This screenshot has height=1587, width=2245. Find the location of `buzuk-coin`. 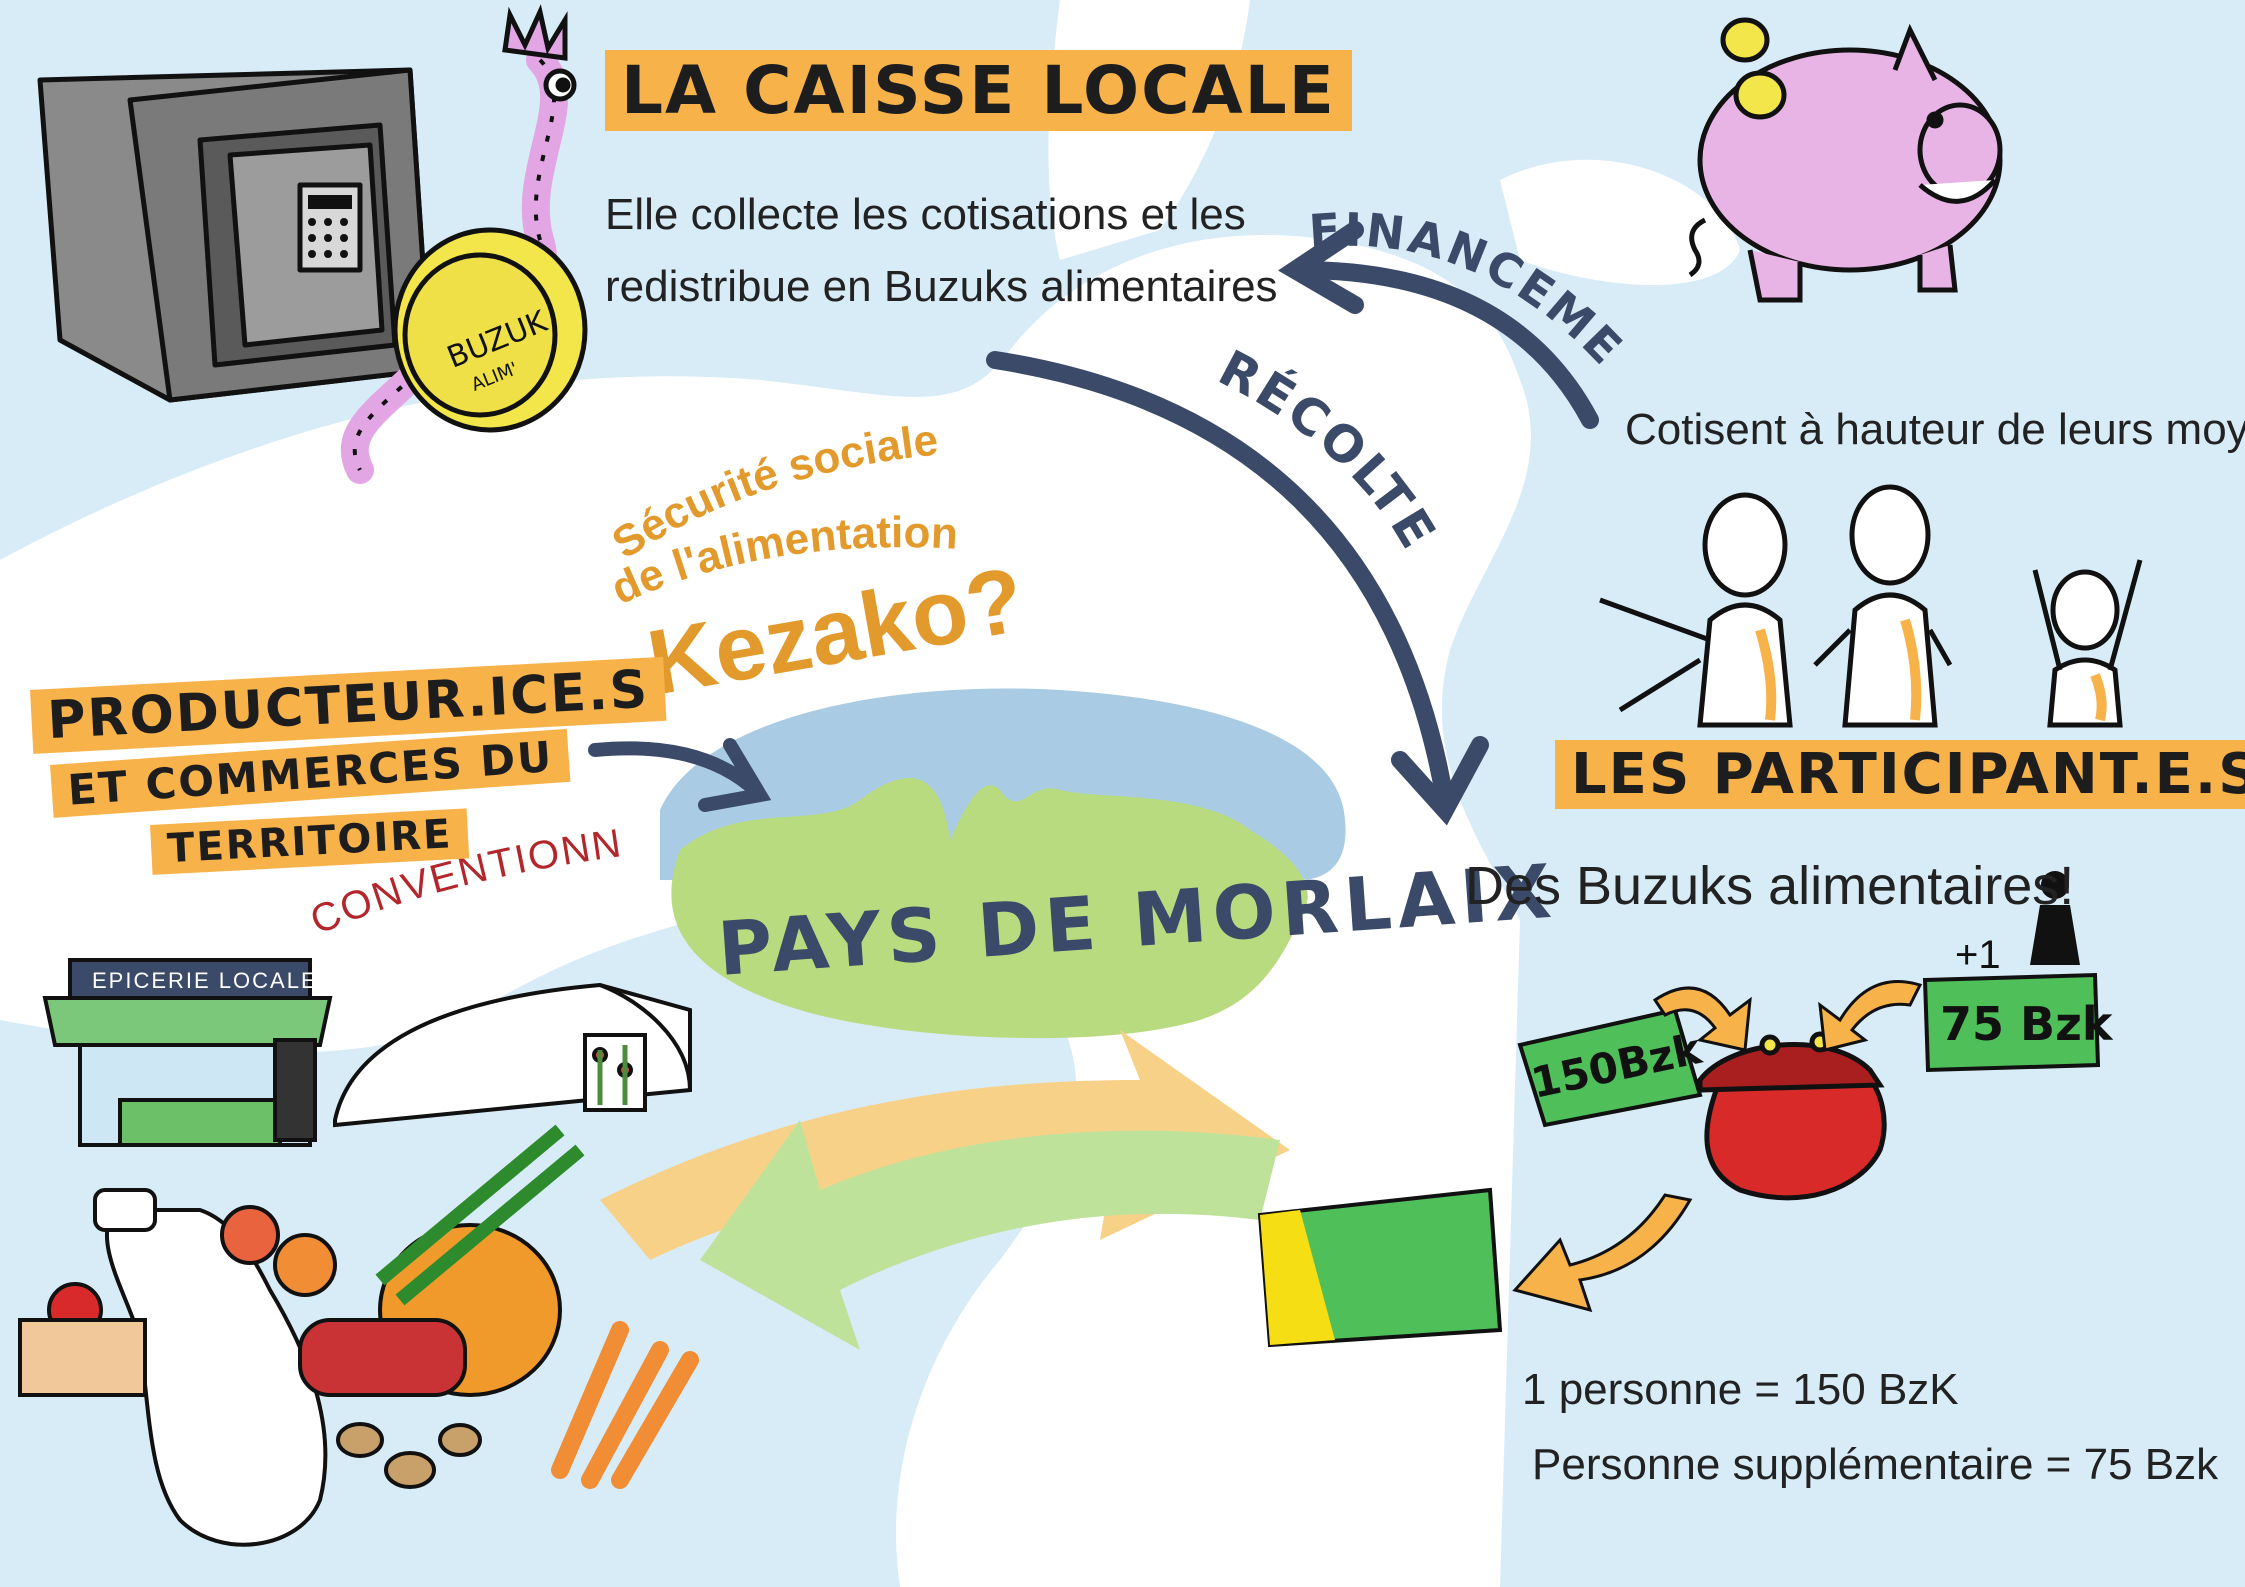

buzuk-coin is located at coordinates (490, 330).